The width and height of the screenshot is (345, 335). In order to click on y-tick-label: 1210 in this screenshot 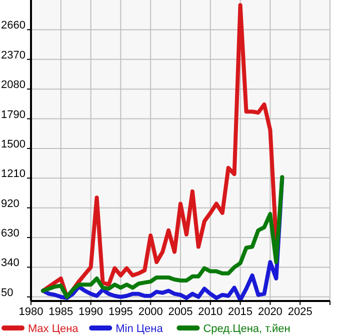, I will do `click(13, 174)`.